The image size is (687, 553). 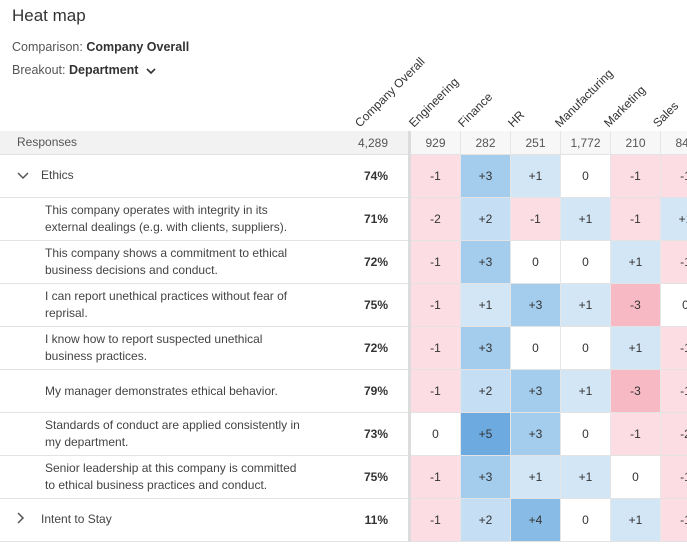 I want to click on column-header: Marketing, so click(x=625, y=106).